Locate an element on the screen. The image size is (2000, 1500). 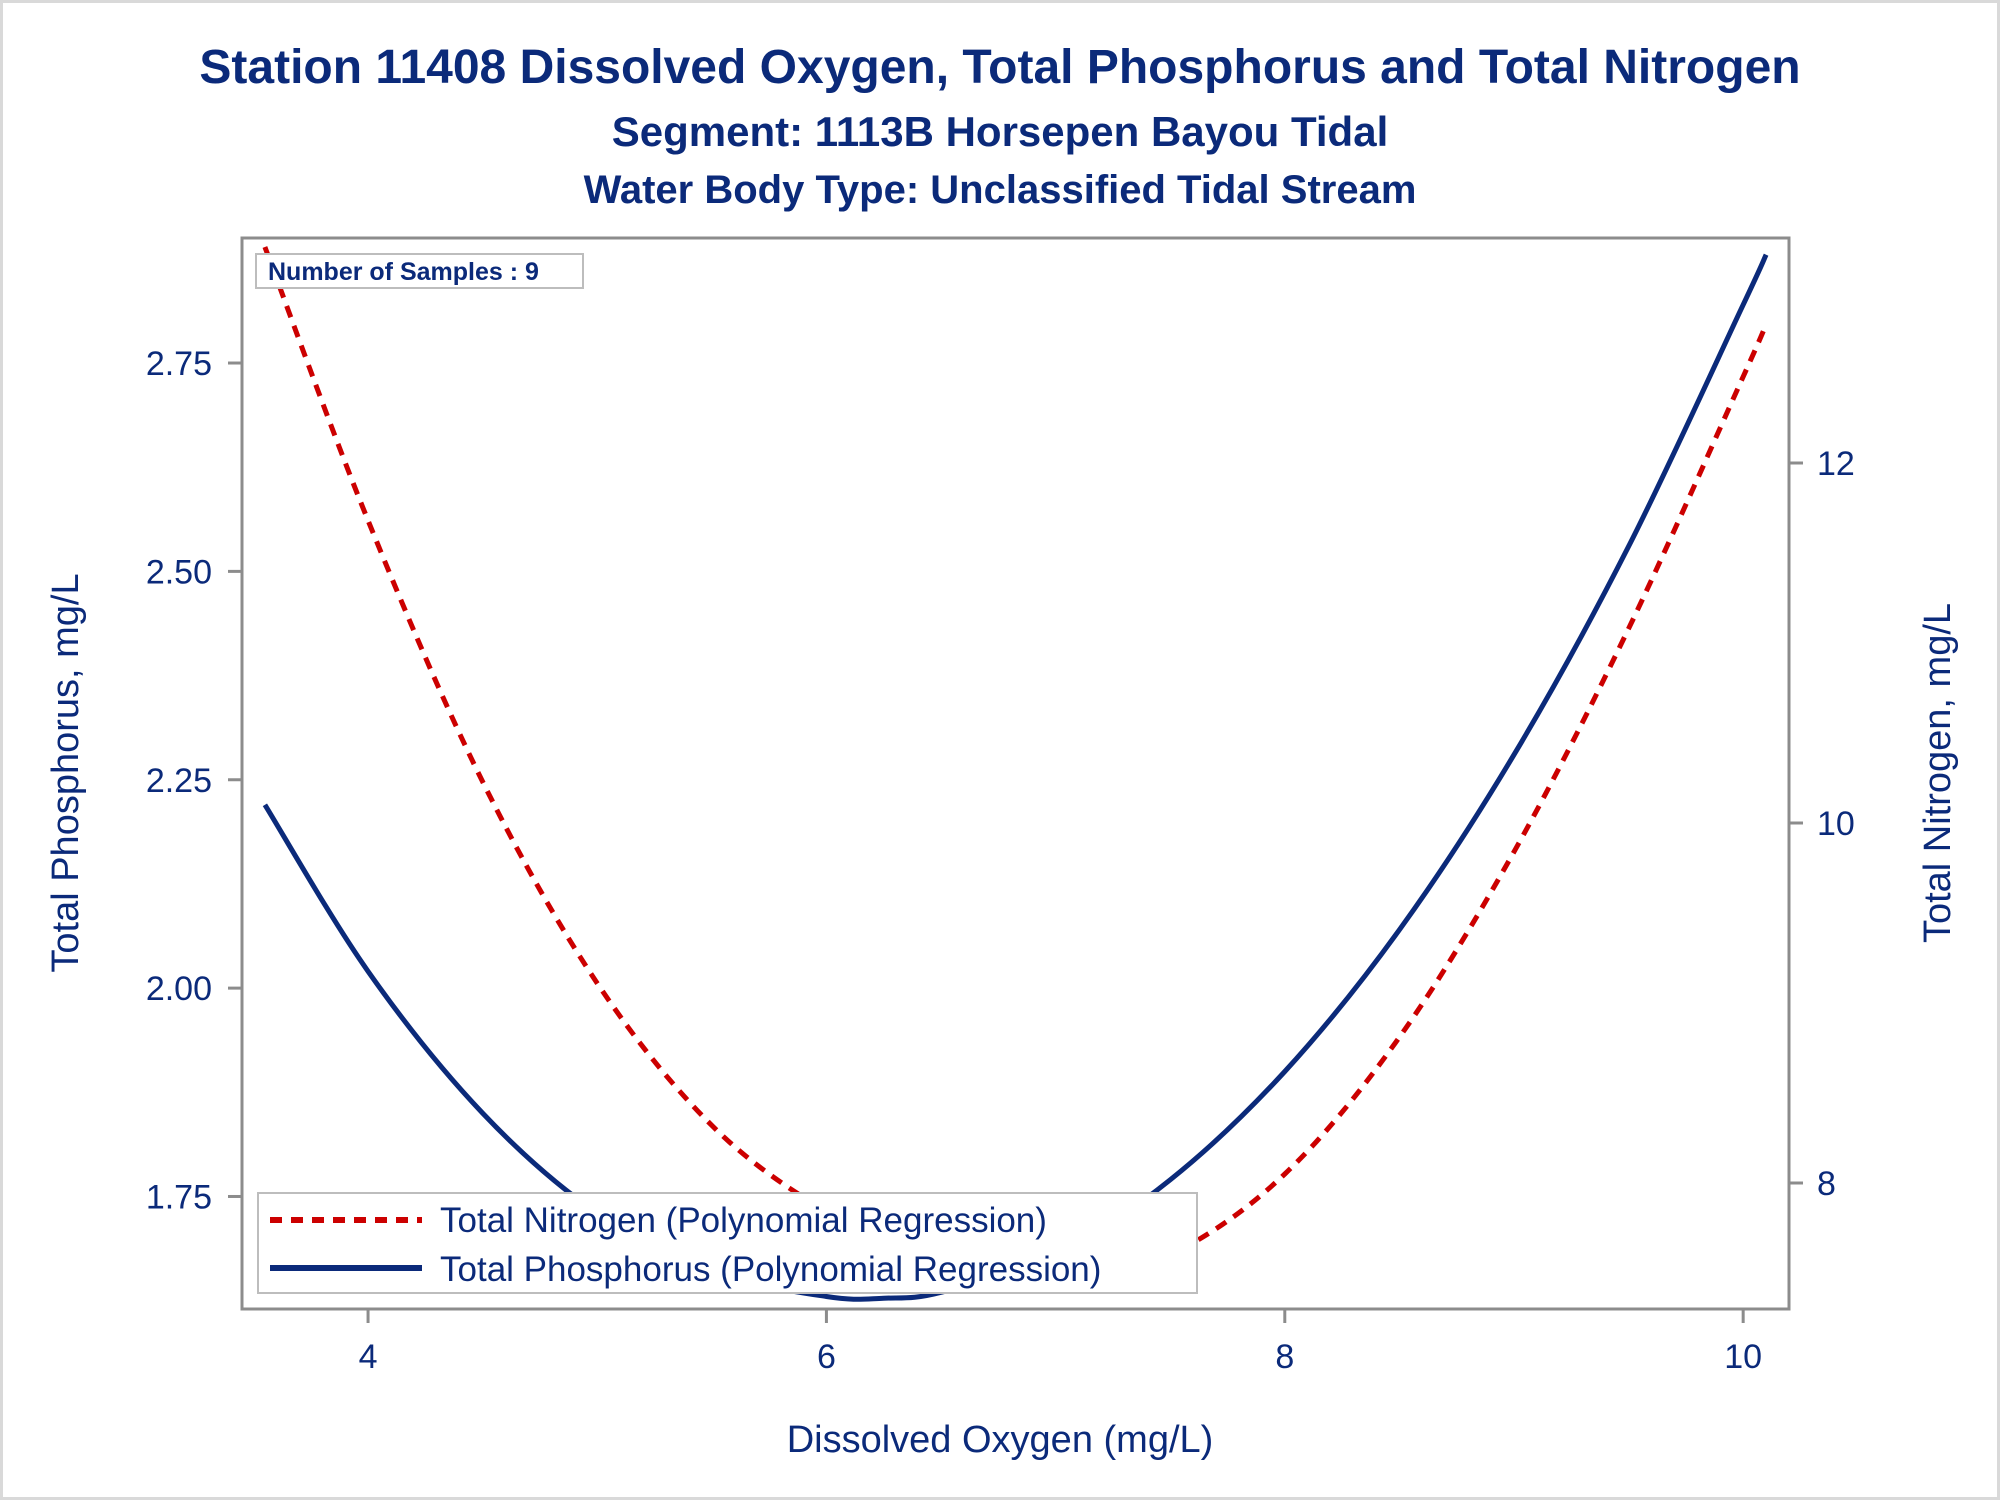
y2-tick-label: 12 is located at coordinates (1836, 464).